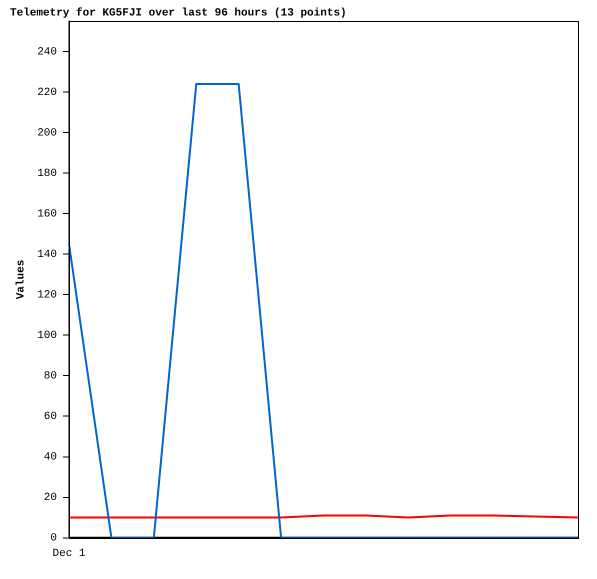  What do you see at coordinates (47, 134) in the screenshot?
I see `y-tick-label: 200` at bounding box center [47, 134].